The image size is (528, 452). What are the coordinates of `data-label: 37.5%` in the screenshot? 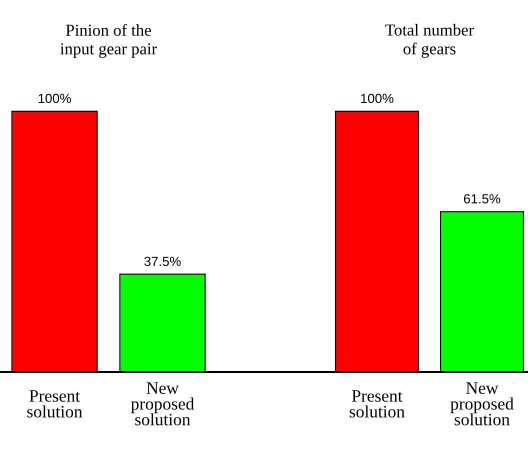 It's located at (162, 261).